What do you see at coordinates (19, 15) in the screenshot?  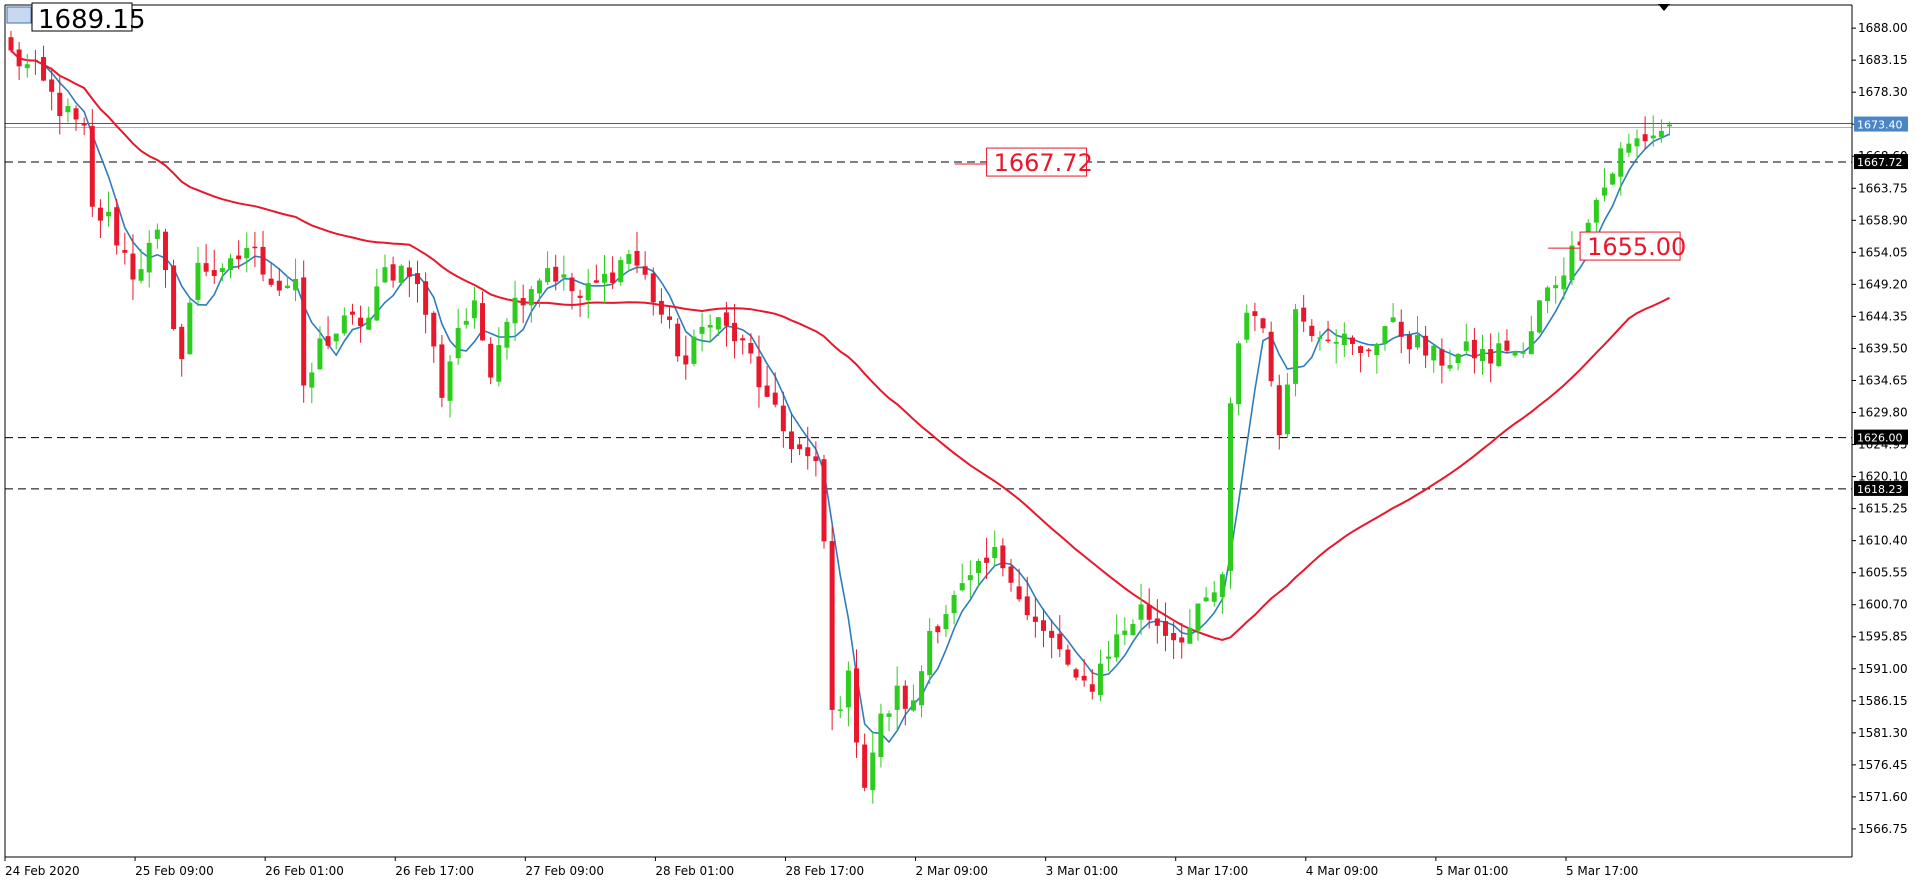 I see `chart-menu-icon` at bounding box center [19, 15].